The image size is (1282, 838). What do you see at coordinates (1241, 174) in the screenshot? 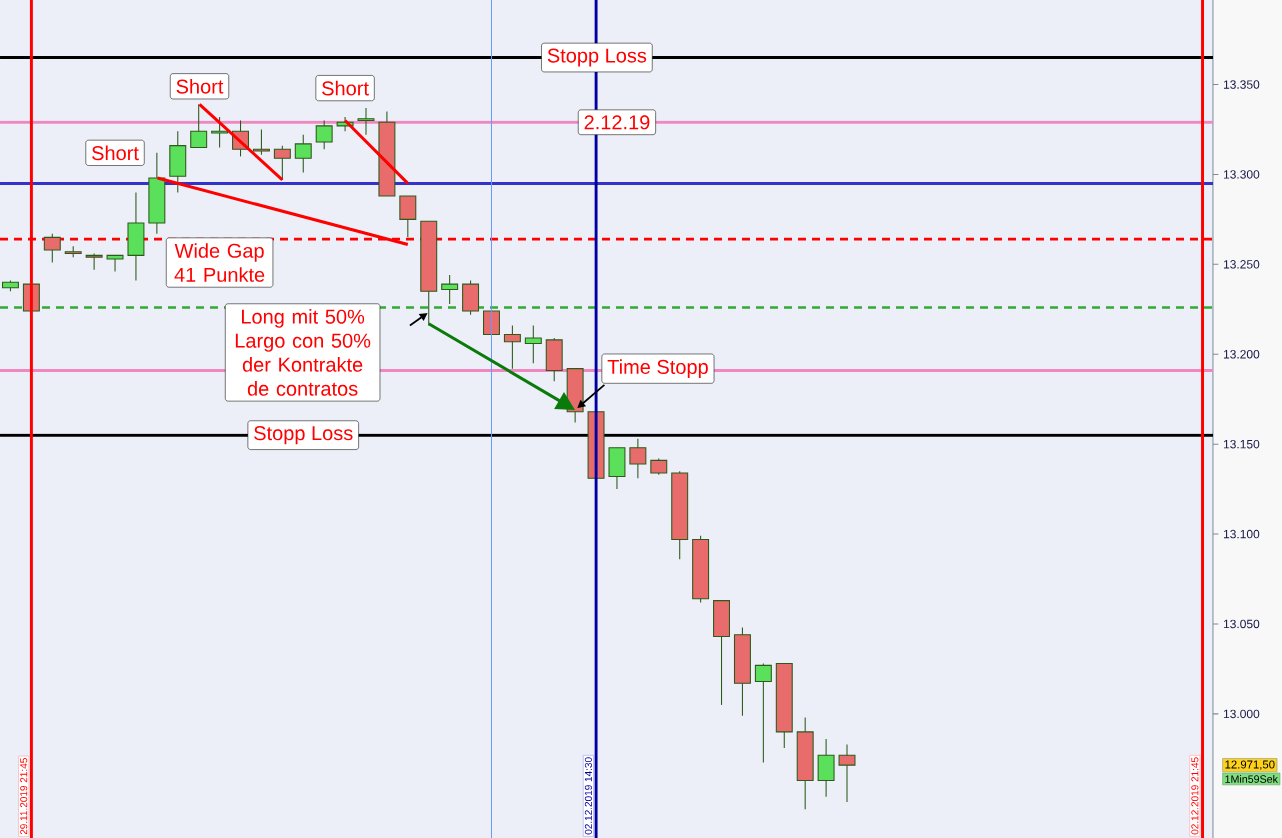
I see `y-tick-label: 13.300` at bounding box center [1241, 174].